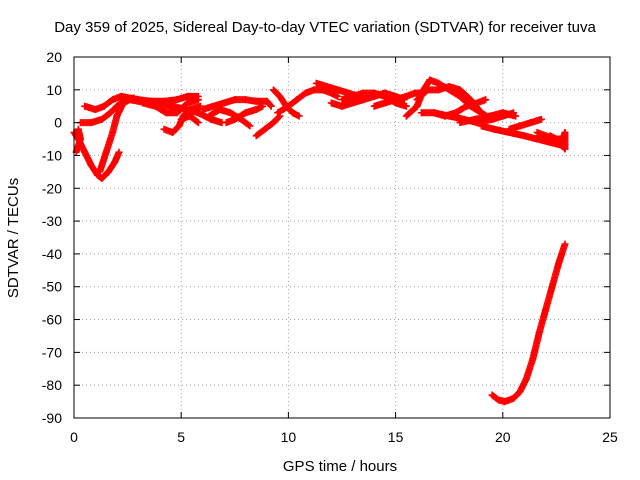 The height and width of the screenshot is (480, 640). What do you see at coordinates (13, 238) in the screenshot?
I see `y-axis-label: SDTVAR / TECUs` at bounding box center [13, 238].